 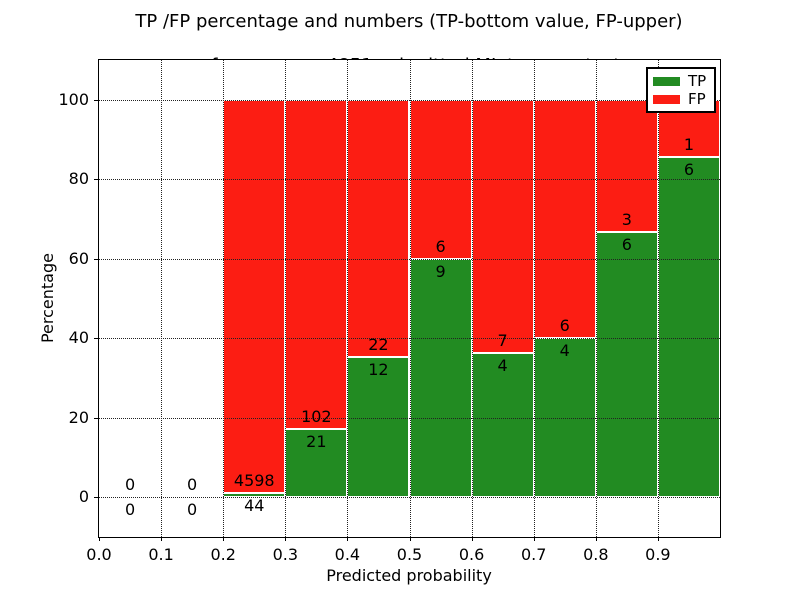 What do you see at coordinates (99, 554) in the screenshot?
I see `x-tick-label: 0.0` at bounding box center [99, 554].